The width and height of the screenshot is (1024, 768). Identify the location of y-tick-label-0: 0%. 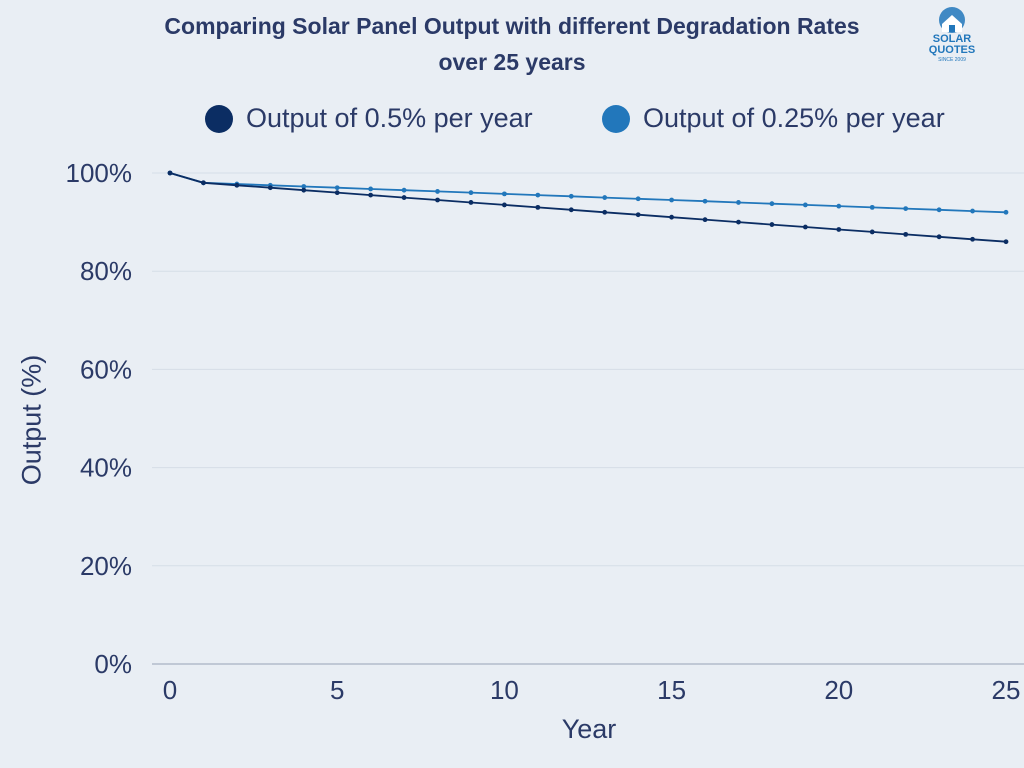
(113, 664).